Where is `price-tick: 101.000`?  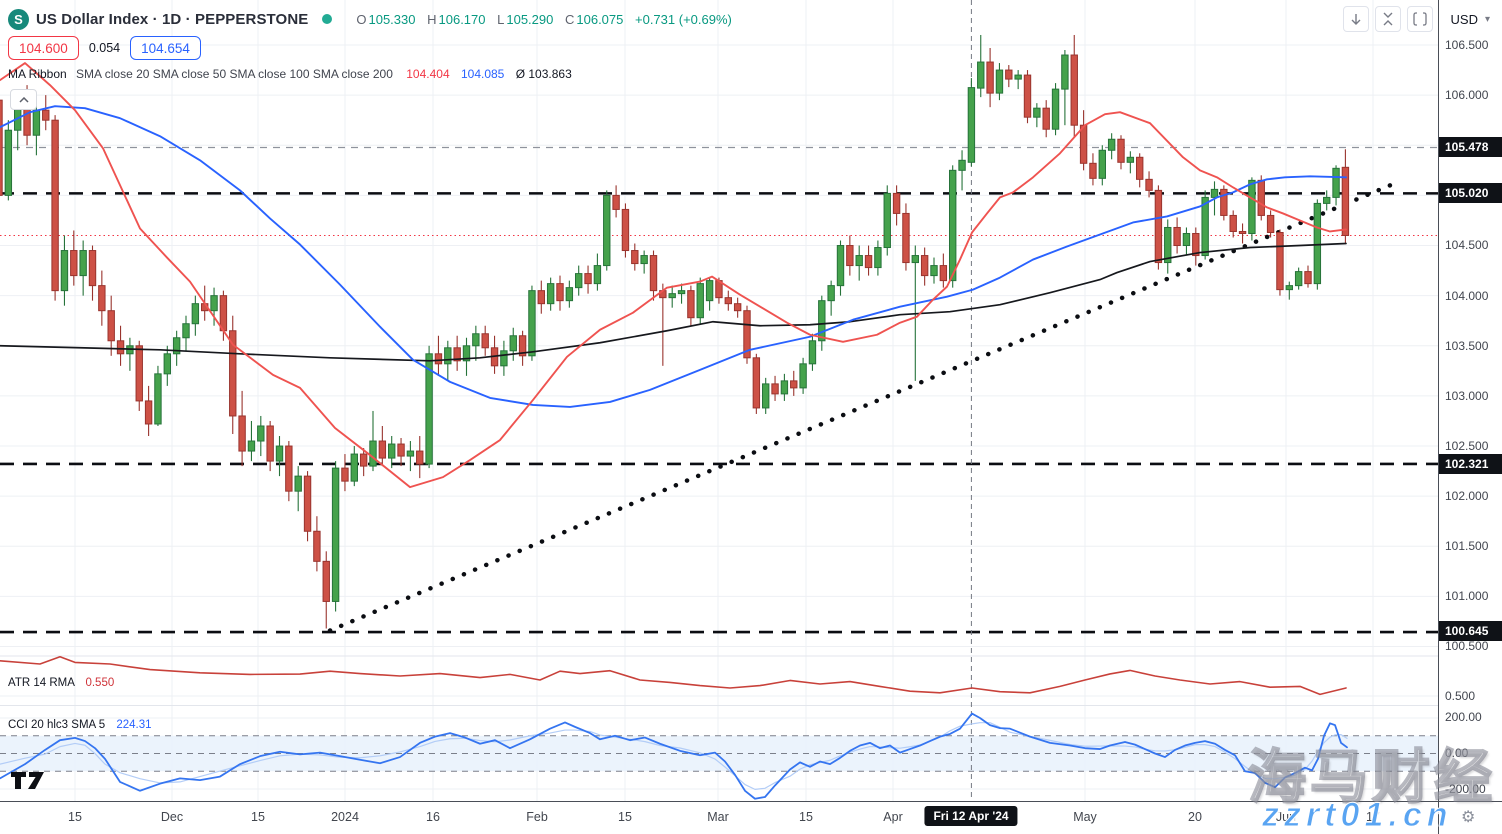 price-tick: 101.000 is located at coordinates (1467, 596).